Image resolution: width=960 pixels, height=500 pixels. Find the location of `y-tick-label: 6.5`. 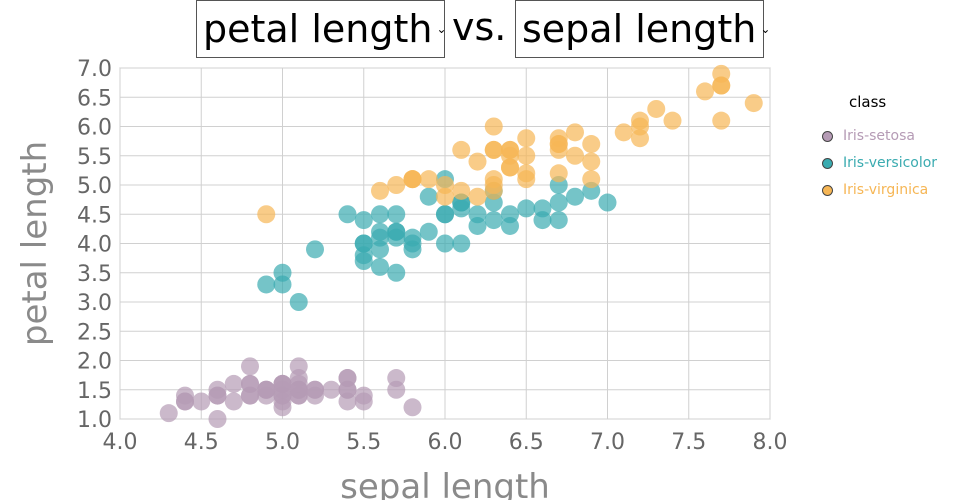

y-tick-label: 6.5 is located at coordinates (94, 98).